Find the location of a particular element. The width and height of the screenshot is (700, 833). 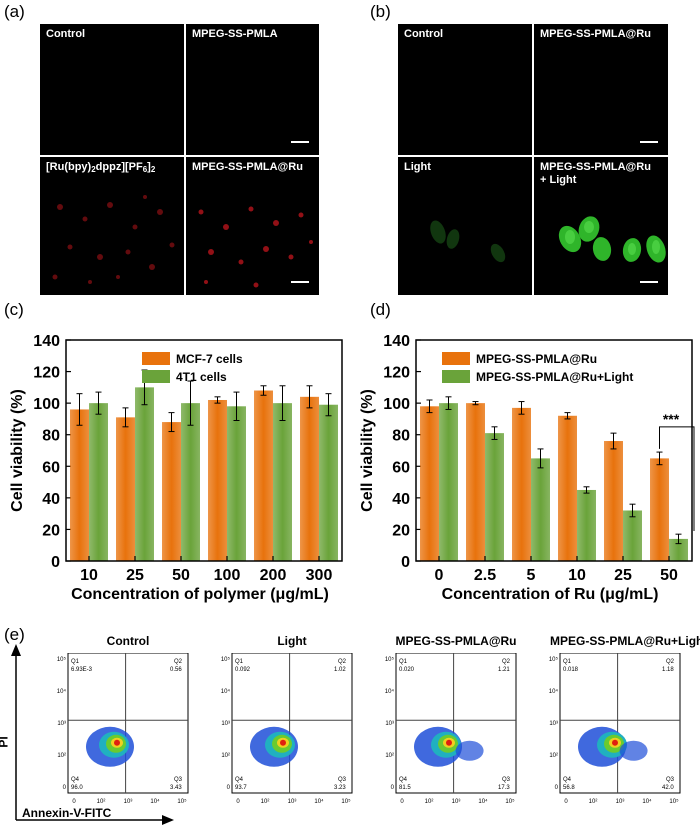

scale-bar is located at coordinates (649, 142).